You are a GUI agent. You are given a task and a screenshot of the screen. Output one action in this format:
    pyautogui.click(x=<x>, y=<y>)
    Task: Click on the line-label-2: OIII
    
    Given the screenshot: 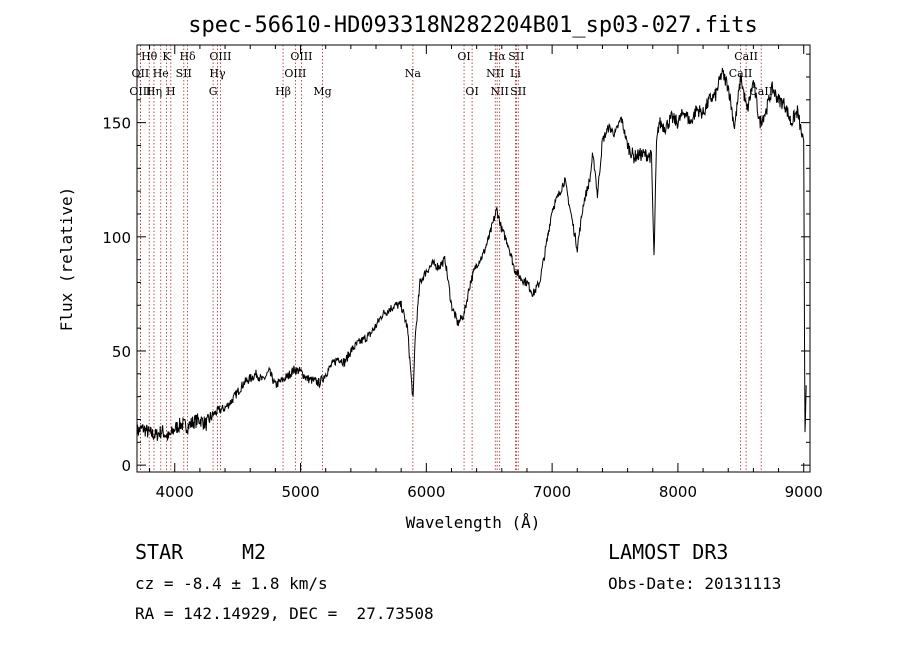 What is the action you would take?
    pyautogui.click(x=140, y=91)
    